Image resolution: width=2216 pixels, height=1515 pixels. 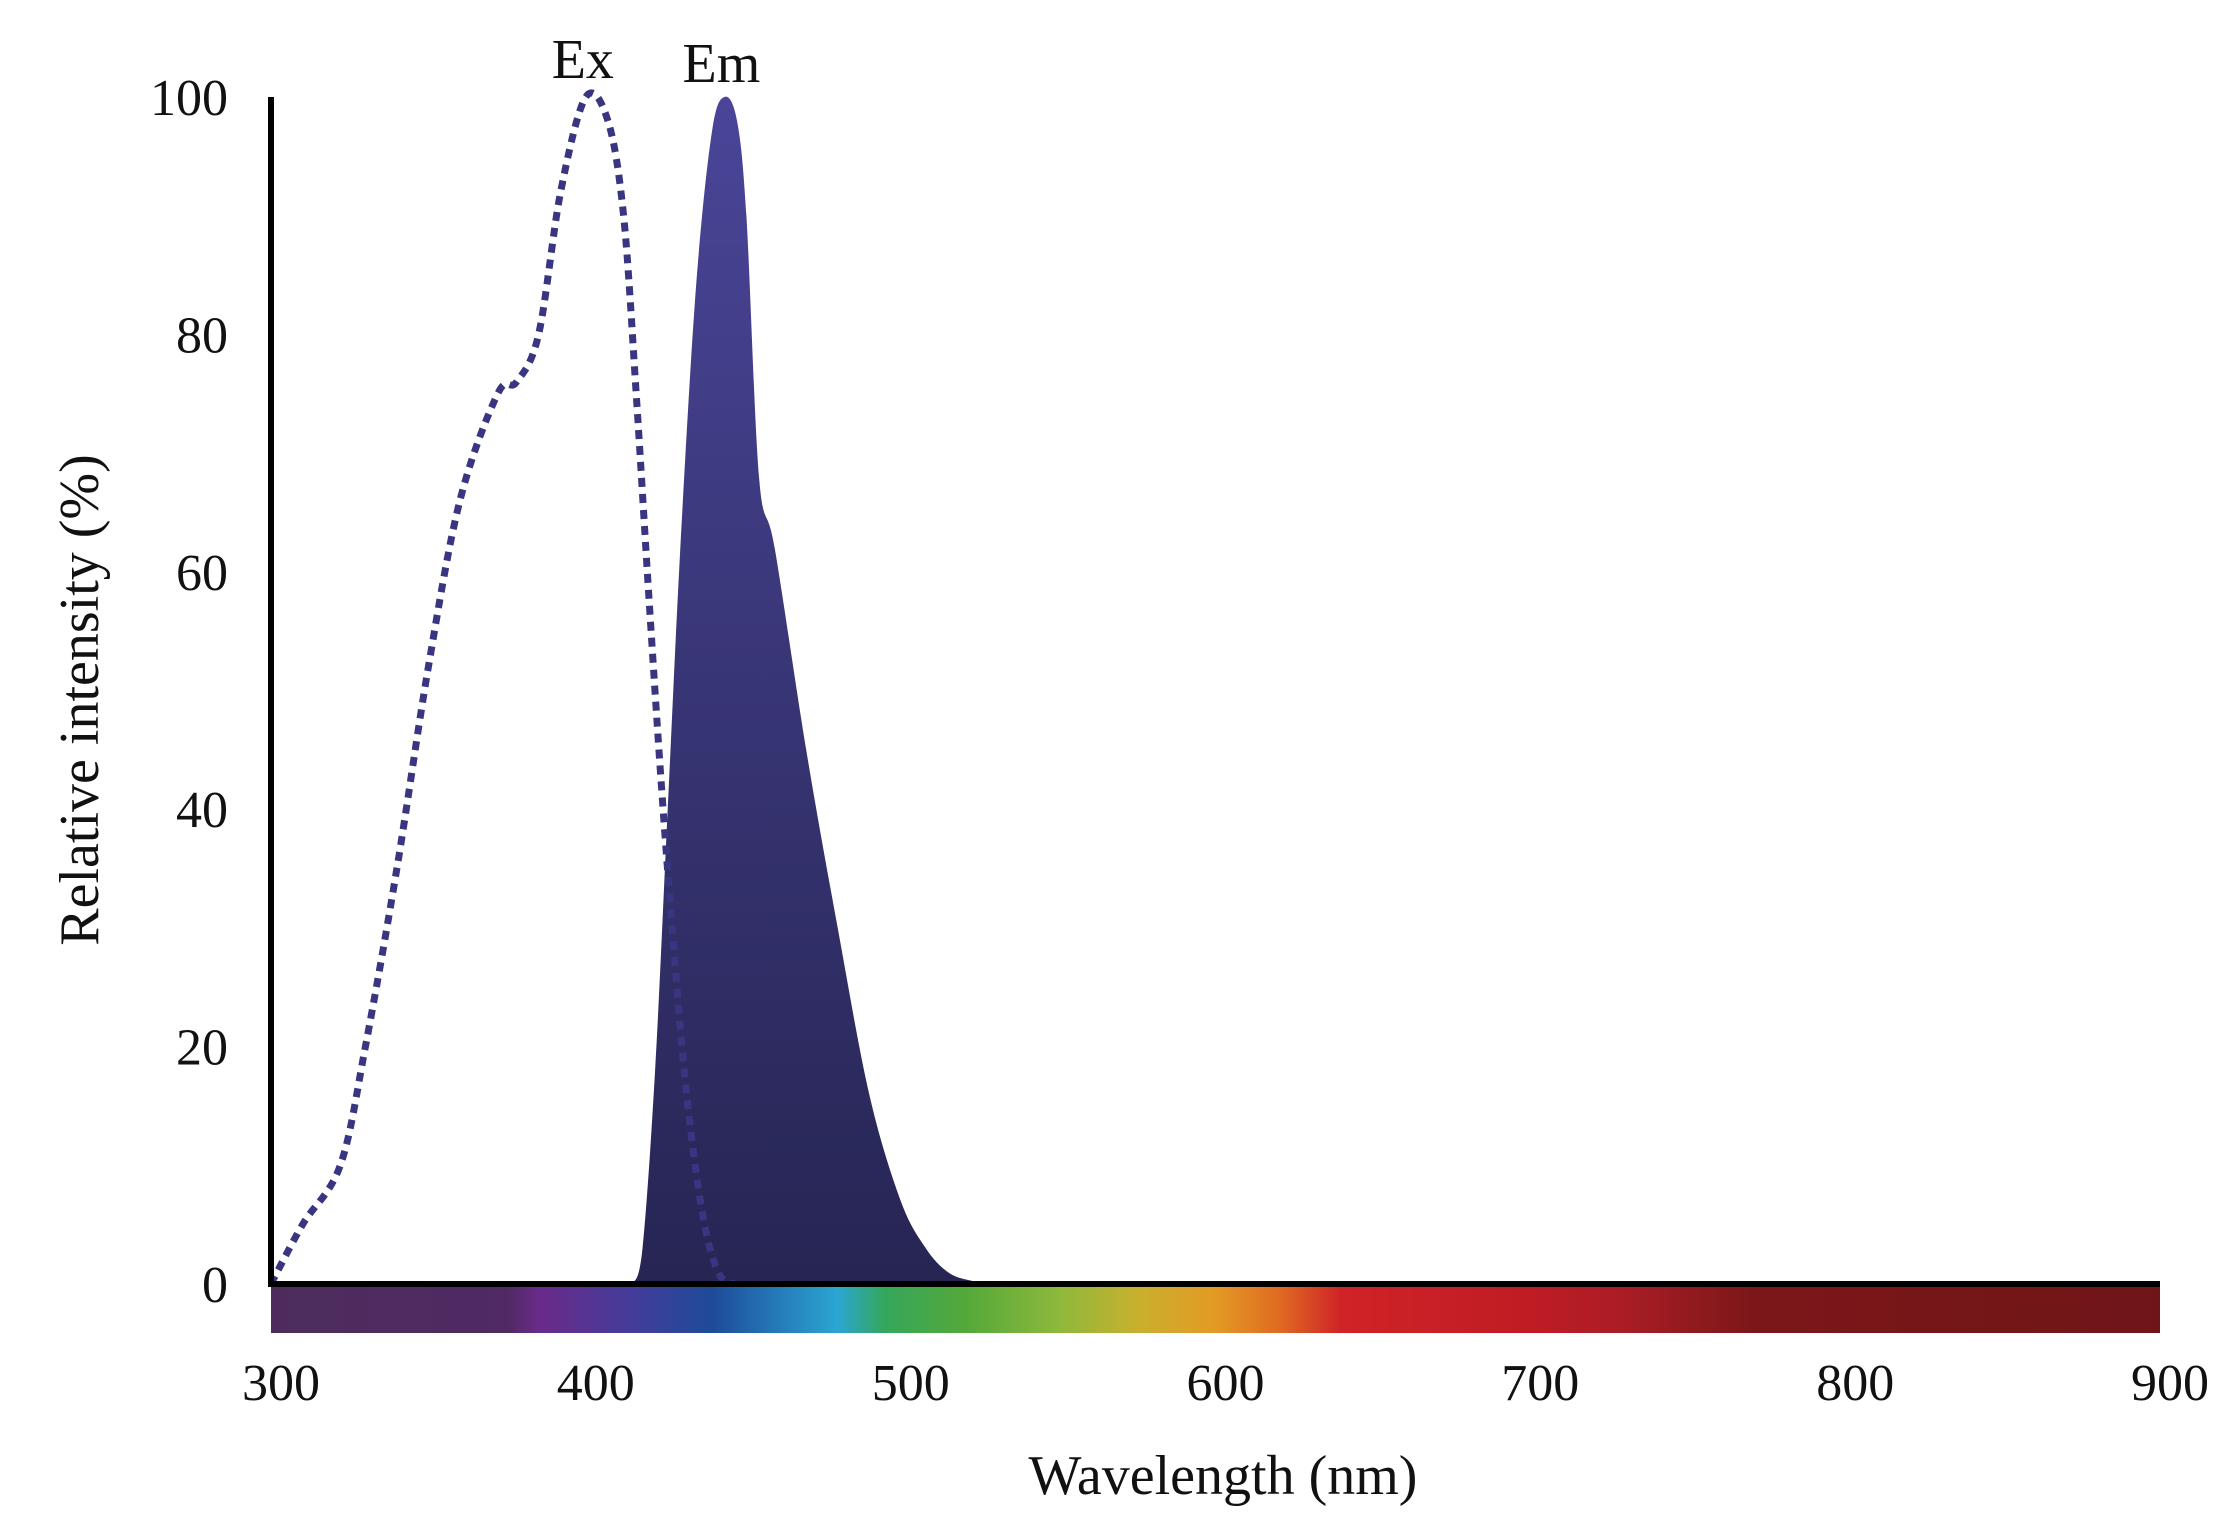 I want to click on em-series-layer, so click(x=814, y=690).